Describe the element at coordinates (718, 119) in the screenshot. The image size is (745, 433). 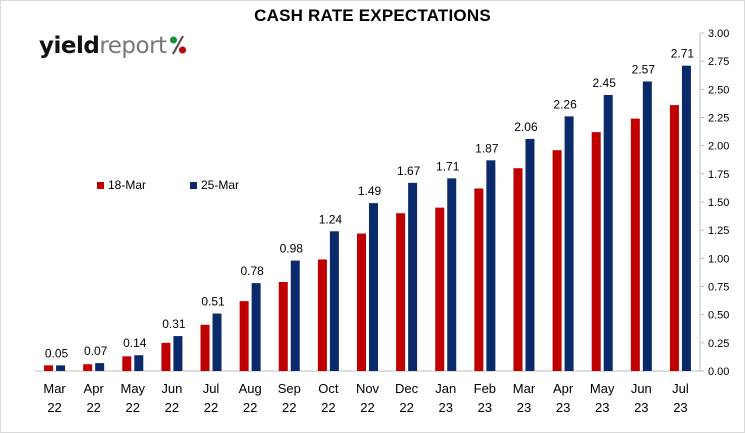
I see `y-tick-label: 2.25` at that location.